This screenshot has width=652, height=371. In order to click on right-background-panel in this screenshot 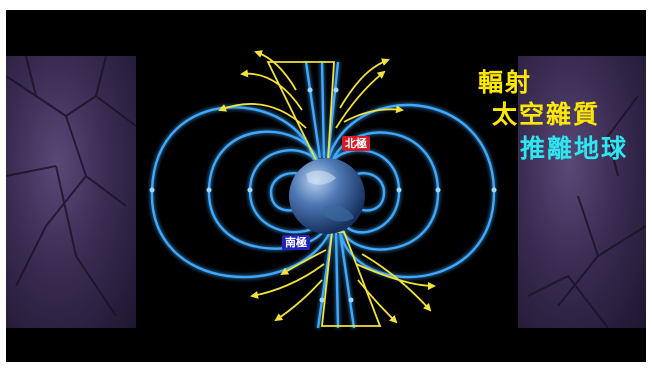, I will do `click(582, 192)`.